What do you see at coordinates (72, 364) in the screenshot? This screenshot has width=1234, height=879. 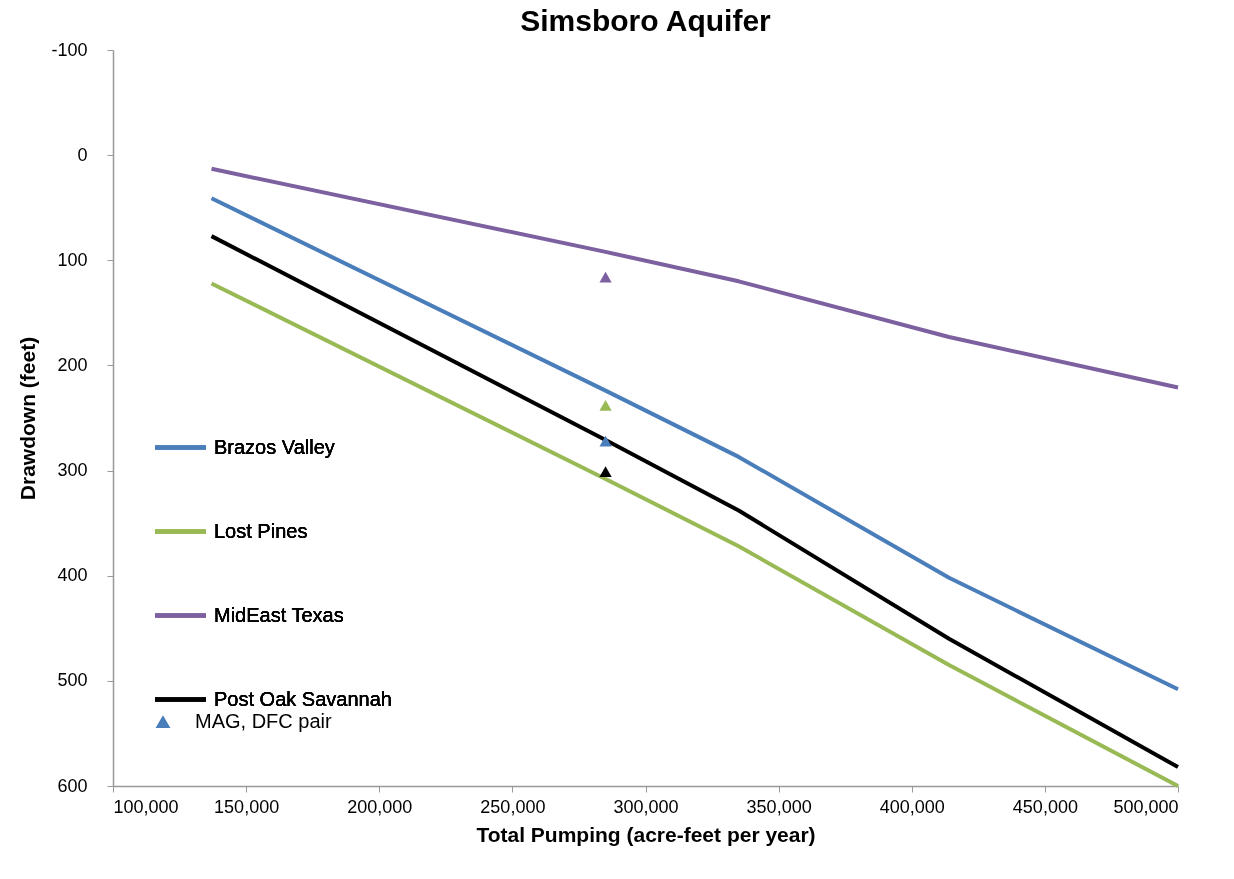 I see `y-tick-label: 200` at bounding box center [72, 364].